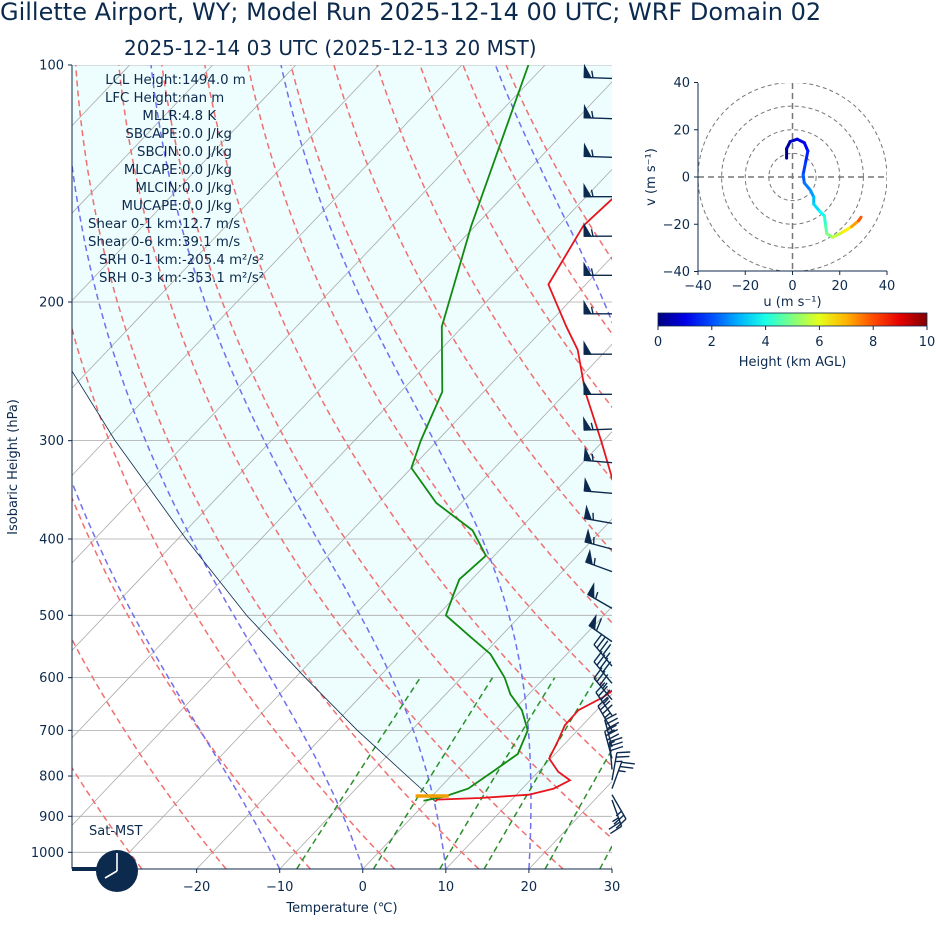  What do you see at coordinates (279, 887) in the screenshot?
I see `x-tick-label: −10` at bounding box center [279, 887].